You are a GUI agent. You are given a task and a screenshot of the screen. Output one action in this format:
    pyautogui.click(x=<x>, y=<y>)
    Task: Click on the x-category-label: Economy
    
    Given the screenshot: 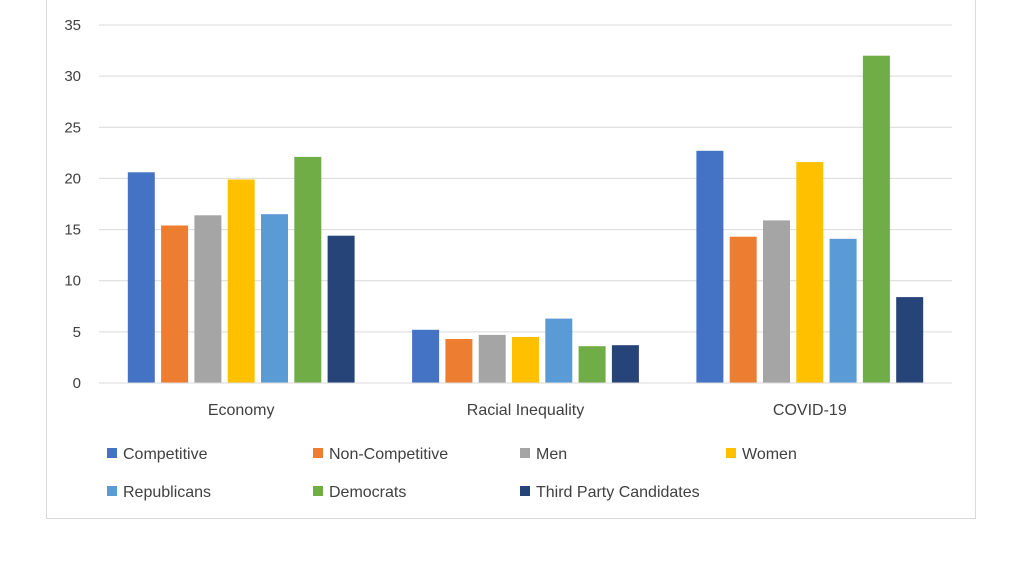 What is the action you would take?
    pyautogui.click(x=241, y=410)
    